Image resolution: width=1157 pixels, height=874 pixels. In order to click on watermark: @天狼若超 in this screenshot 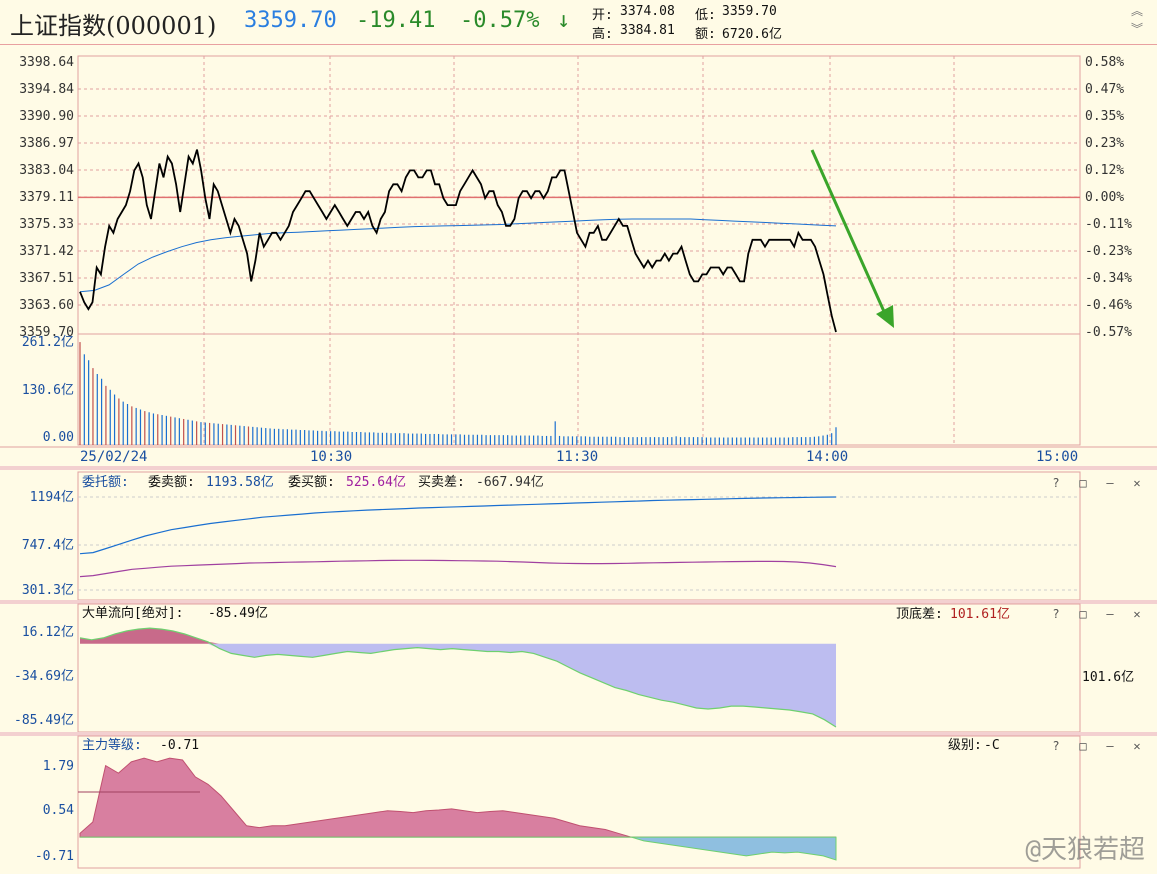, I will do `click(1085, 850)`.